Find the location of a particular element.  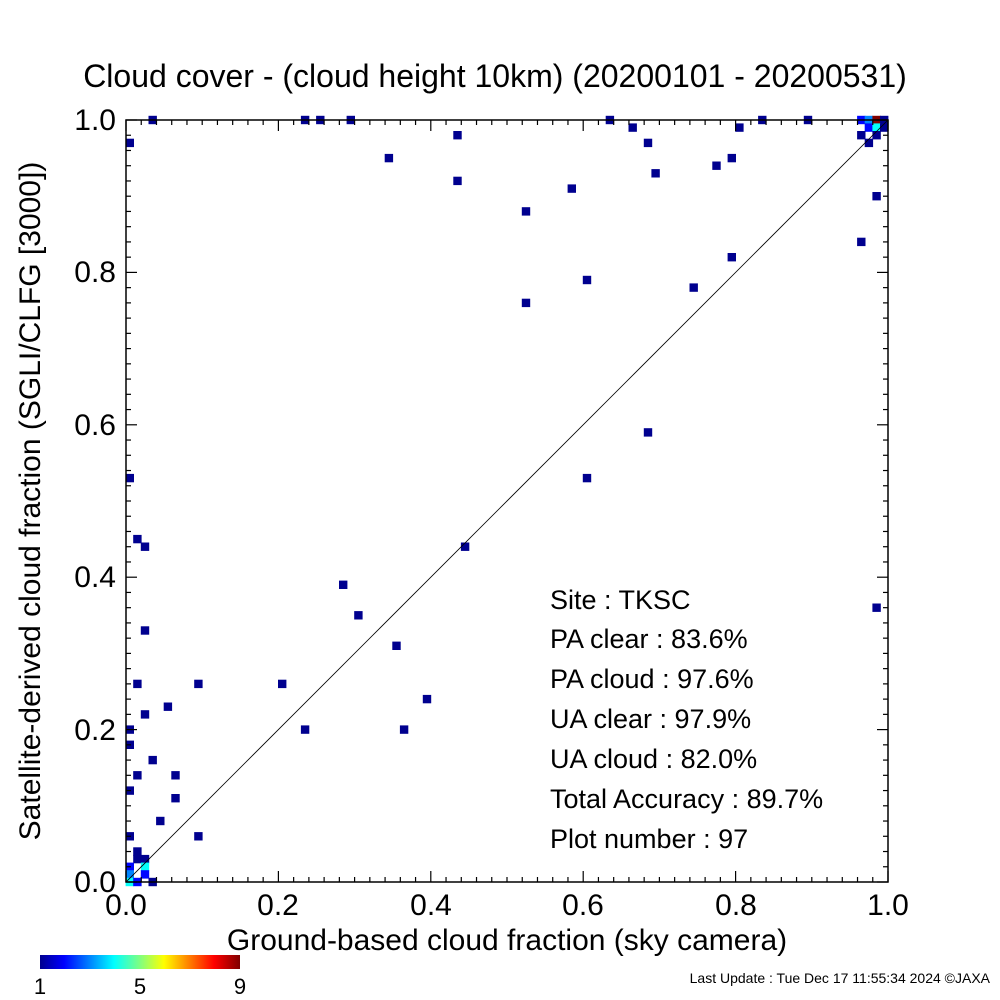

y-tick-label: 0.8 is located at coordinates (95, 272).